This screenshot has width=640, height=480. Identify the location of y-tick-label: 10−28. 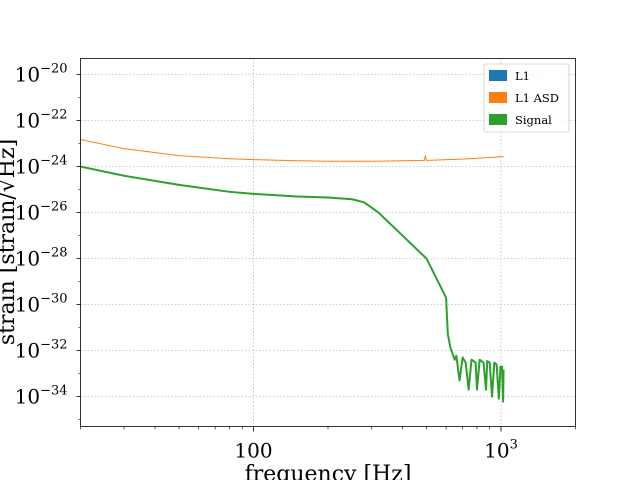
(41, 258).